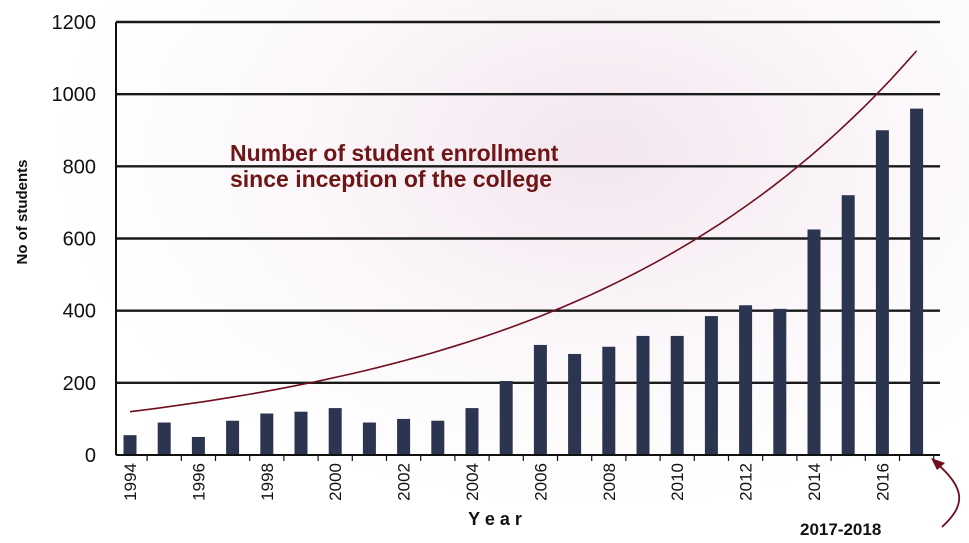 Image resolution: width=969 pixels, height=543 pixels. What do you see at coordinates (609, 482) in the screenshot?
I see `x-tick-label-2008: 2008` at bounding box center [609, 482].